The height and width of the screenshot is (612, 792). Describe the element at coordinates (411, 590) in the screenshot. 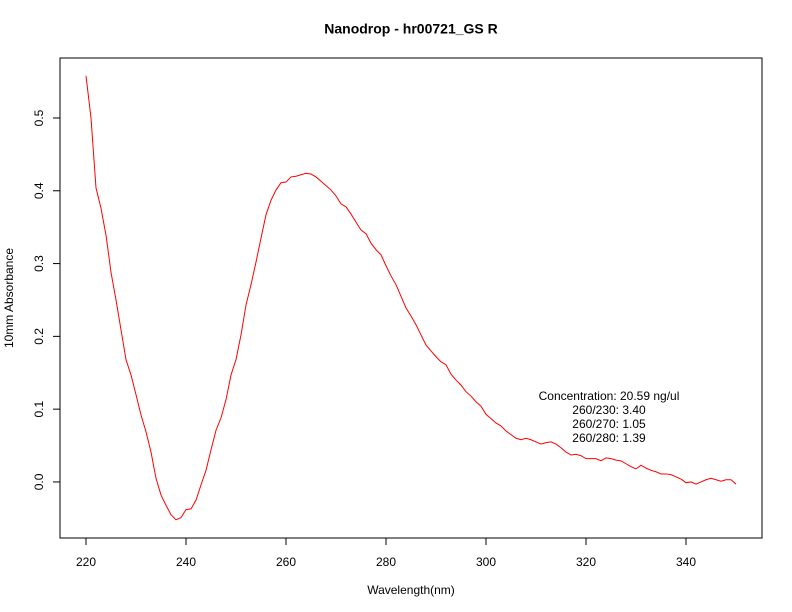

I see `x-axis-label: Wavelength(nm)` at that location.